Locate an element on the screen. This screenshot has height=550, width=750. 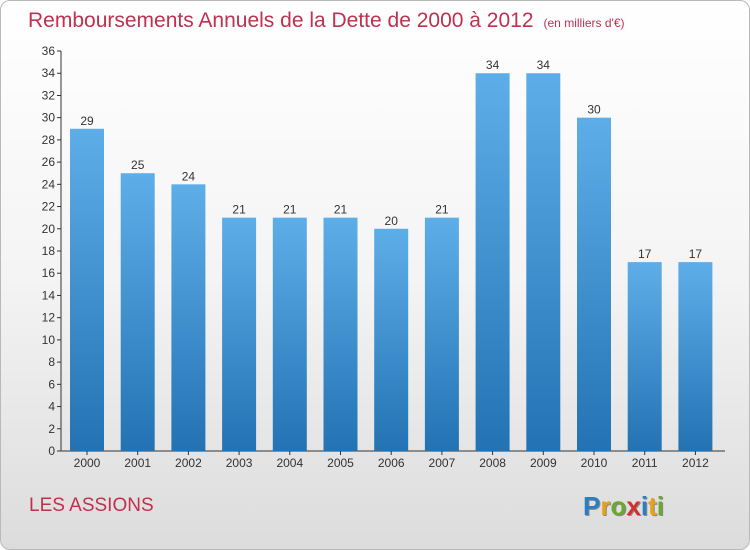
logo-letter: P is located at coordinates (592, 506).